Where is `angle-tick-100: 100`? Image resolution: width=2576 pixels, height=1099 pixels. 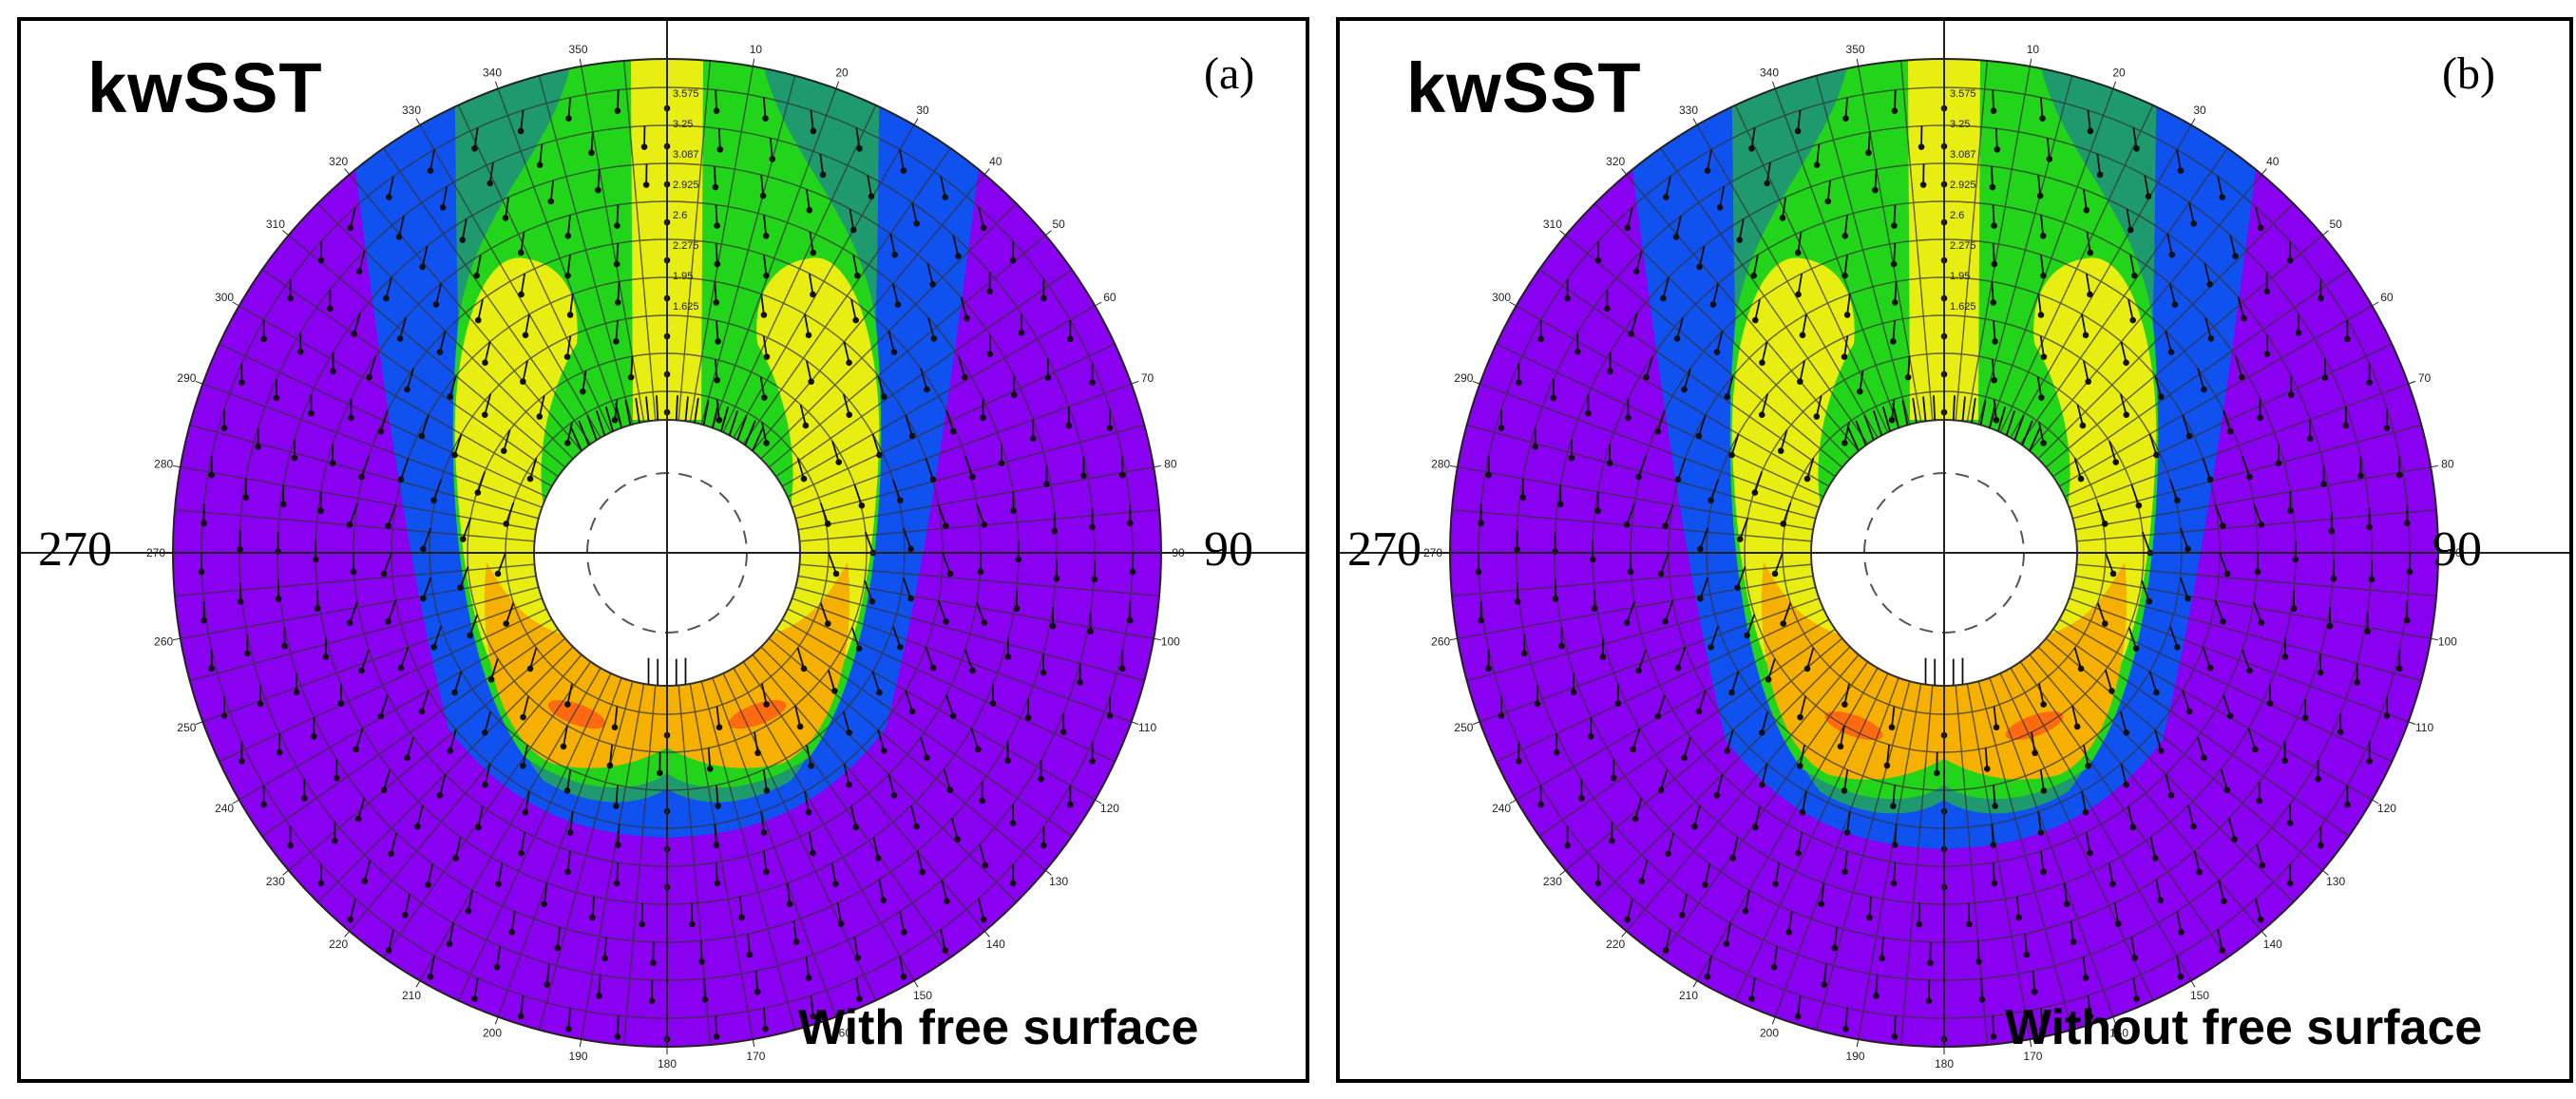 angle-tick-100: 100 is located at coordinates (1170, 641).